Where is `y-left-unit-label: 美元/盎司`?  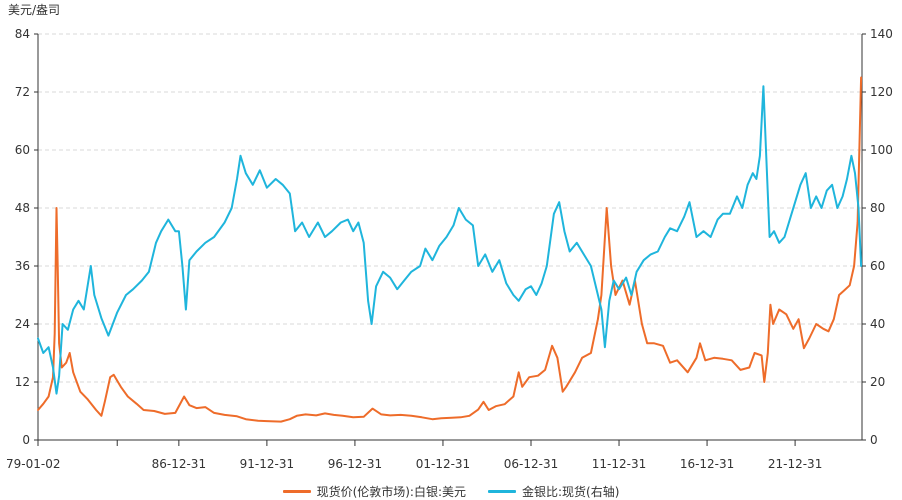 y-left-unit-label: 美元/盎司 is located at coordinates (34, 10).